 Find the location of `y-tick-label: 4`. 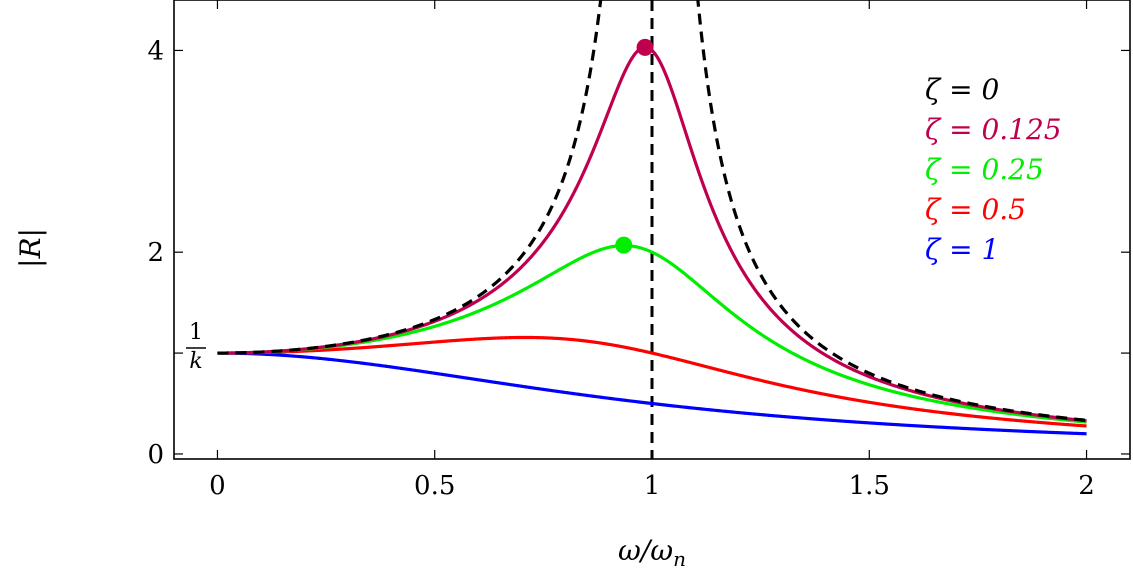

y-tick-label: 4 is located at coordinates (155, 51).